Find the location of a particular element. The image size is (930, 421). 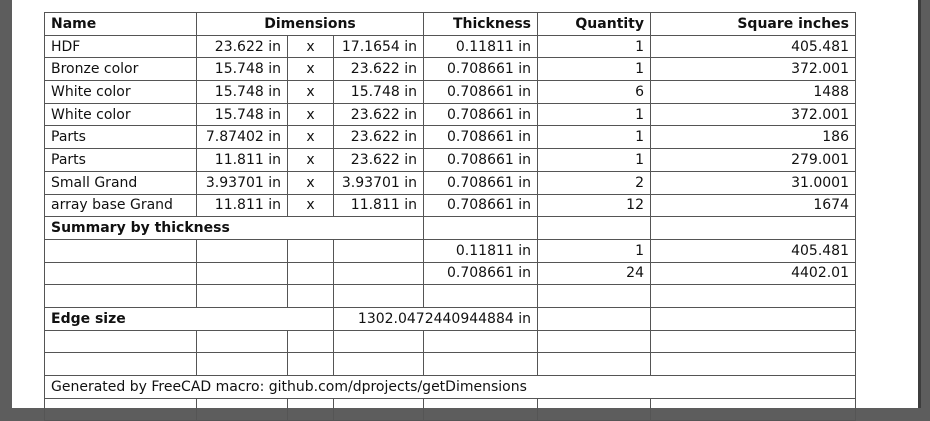

cell-square-inches: 372.001 is located at coordinates (753, 69).